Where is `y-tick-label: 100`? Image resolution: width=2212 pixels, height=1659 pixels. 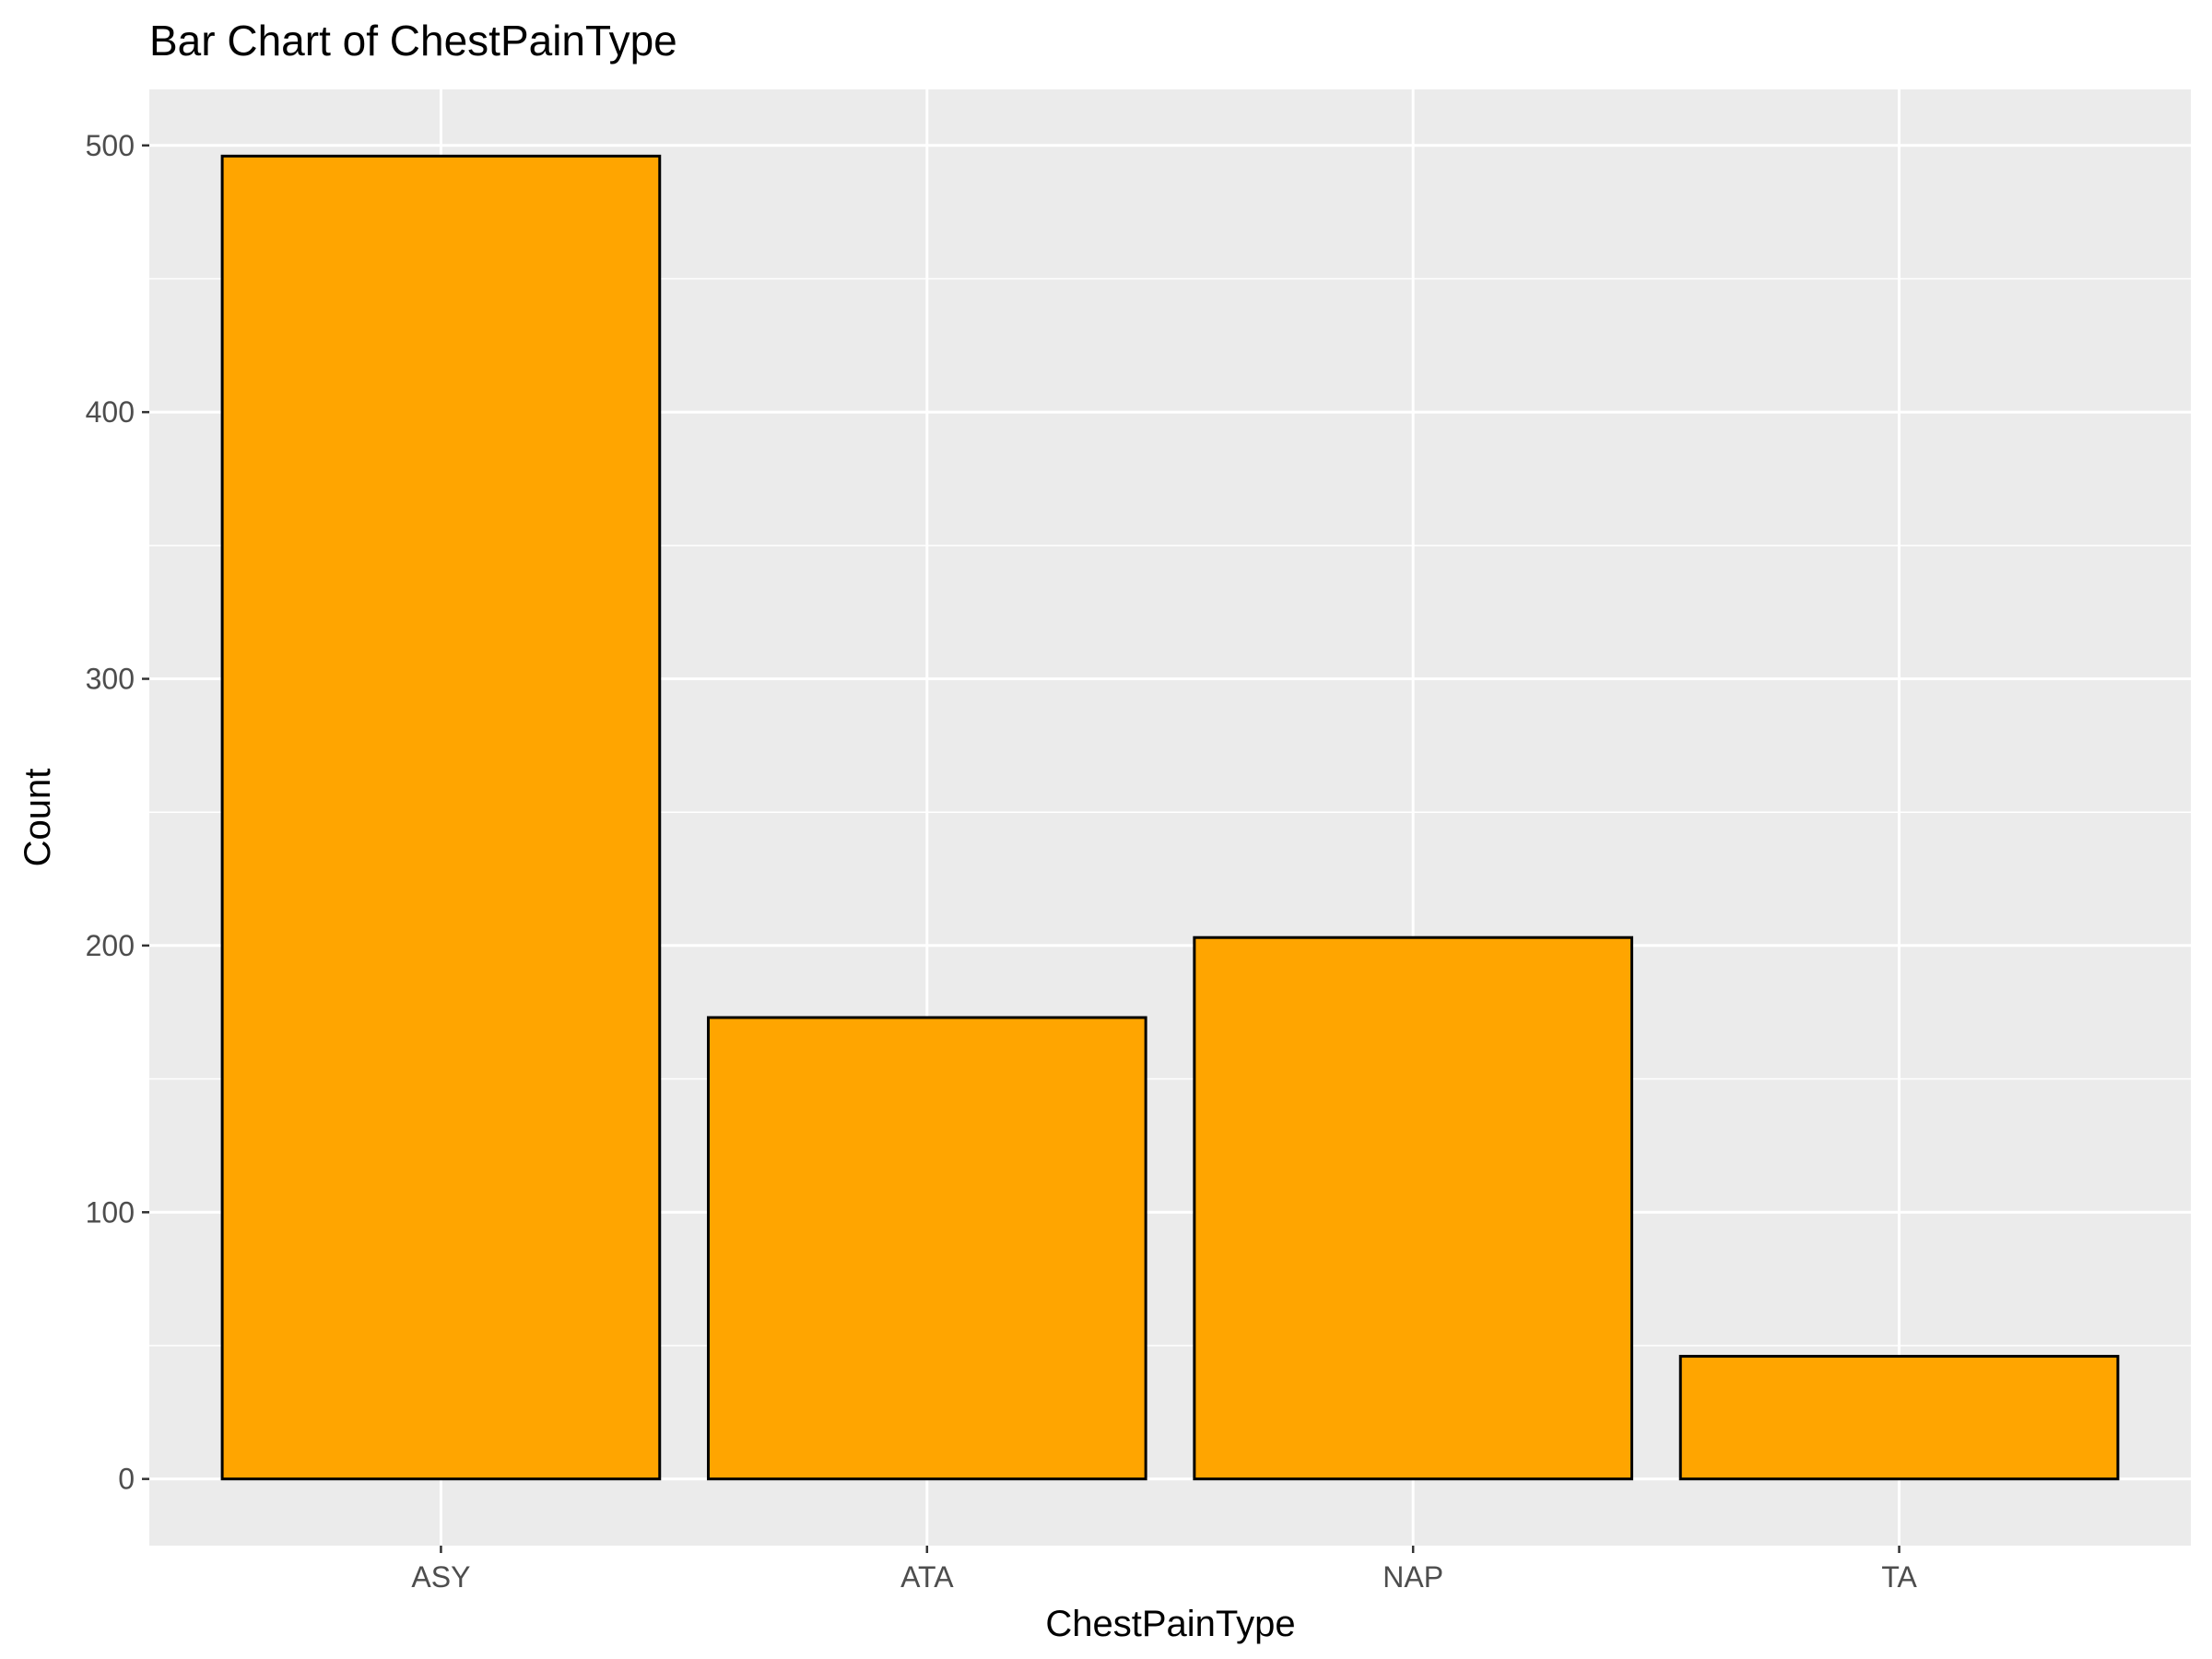 y-tick-label: 100 is located at coordinates (110, 1212).